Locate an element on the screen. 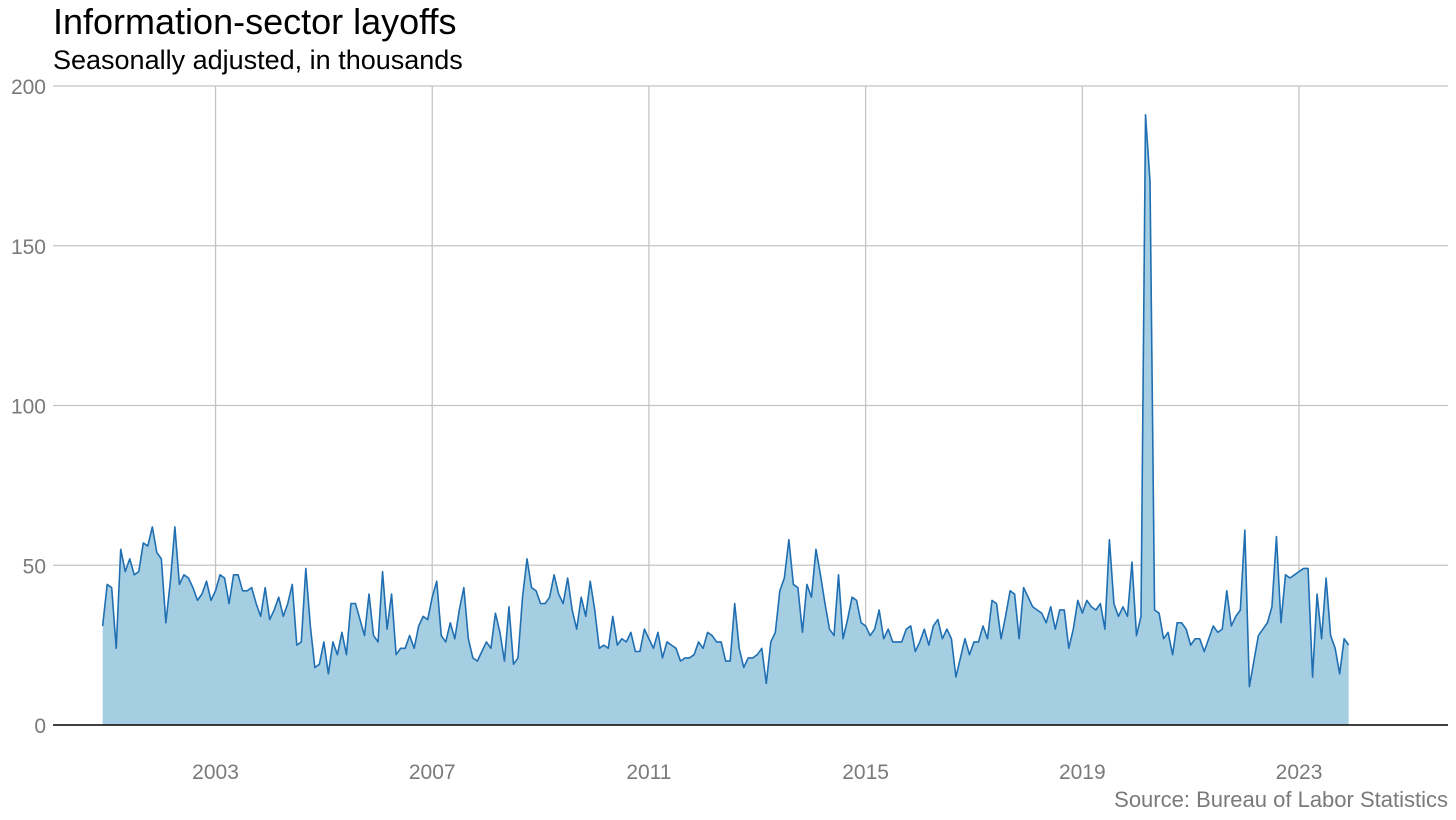  y-tick-label: 0 is located at coordinates (40, 726).